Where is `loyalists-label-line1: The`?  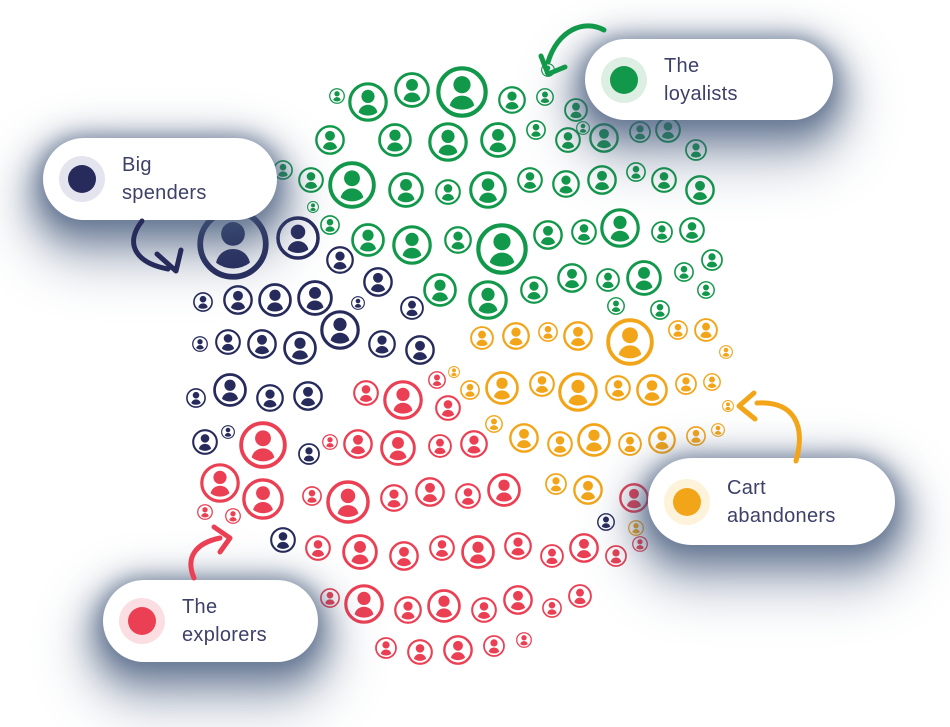 loyalists-label-line1: The is located at coordinates (682, 65).